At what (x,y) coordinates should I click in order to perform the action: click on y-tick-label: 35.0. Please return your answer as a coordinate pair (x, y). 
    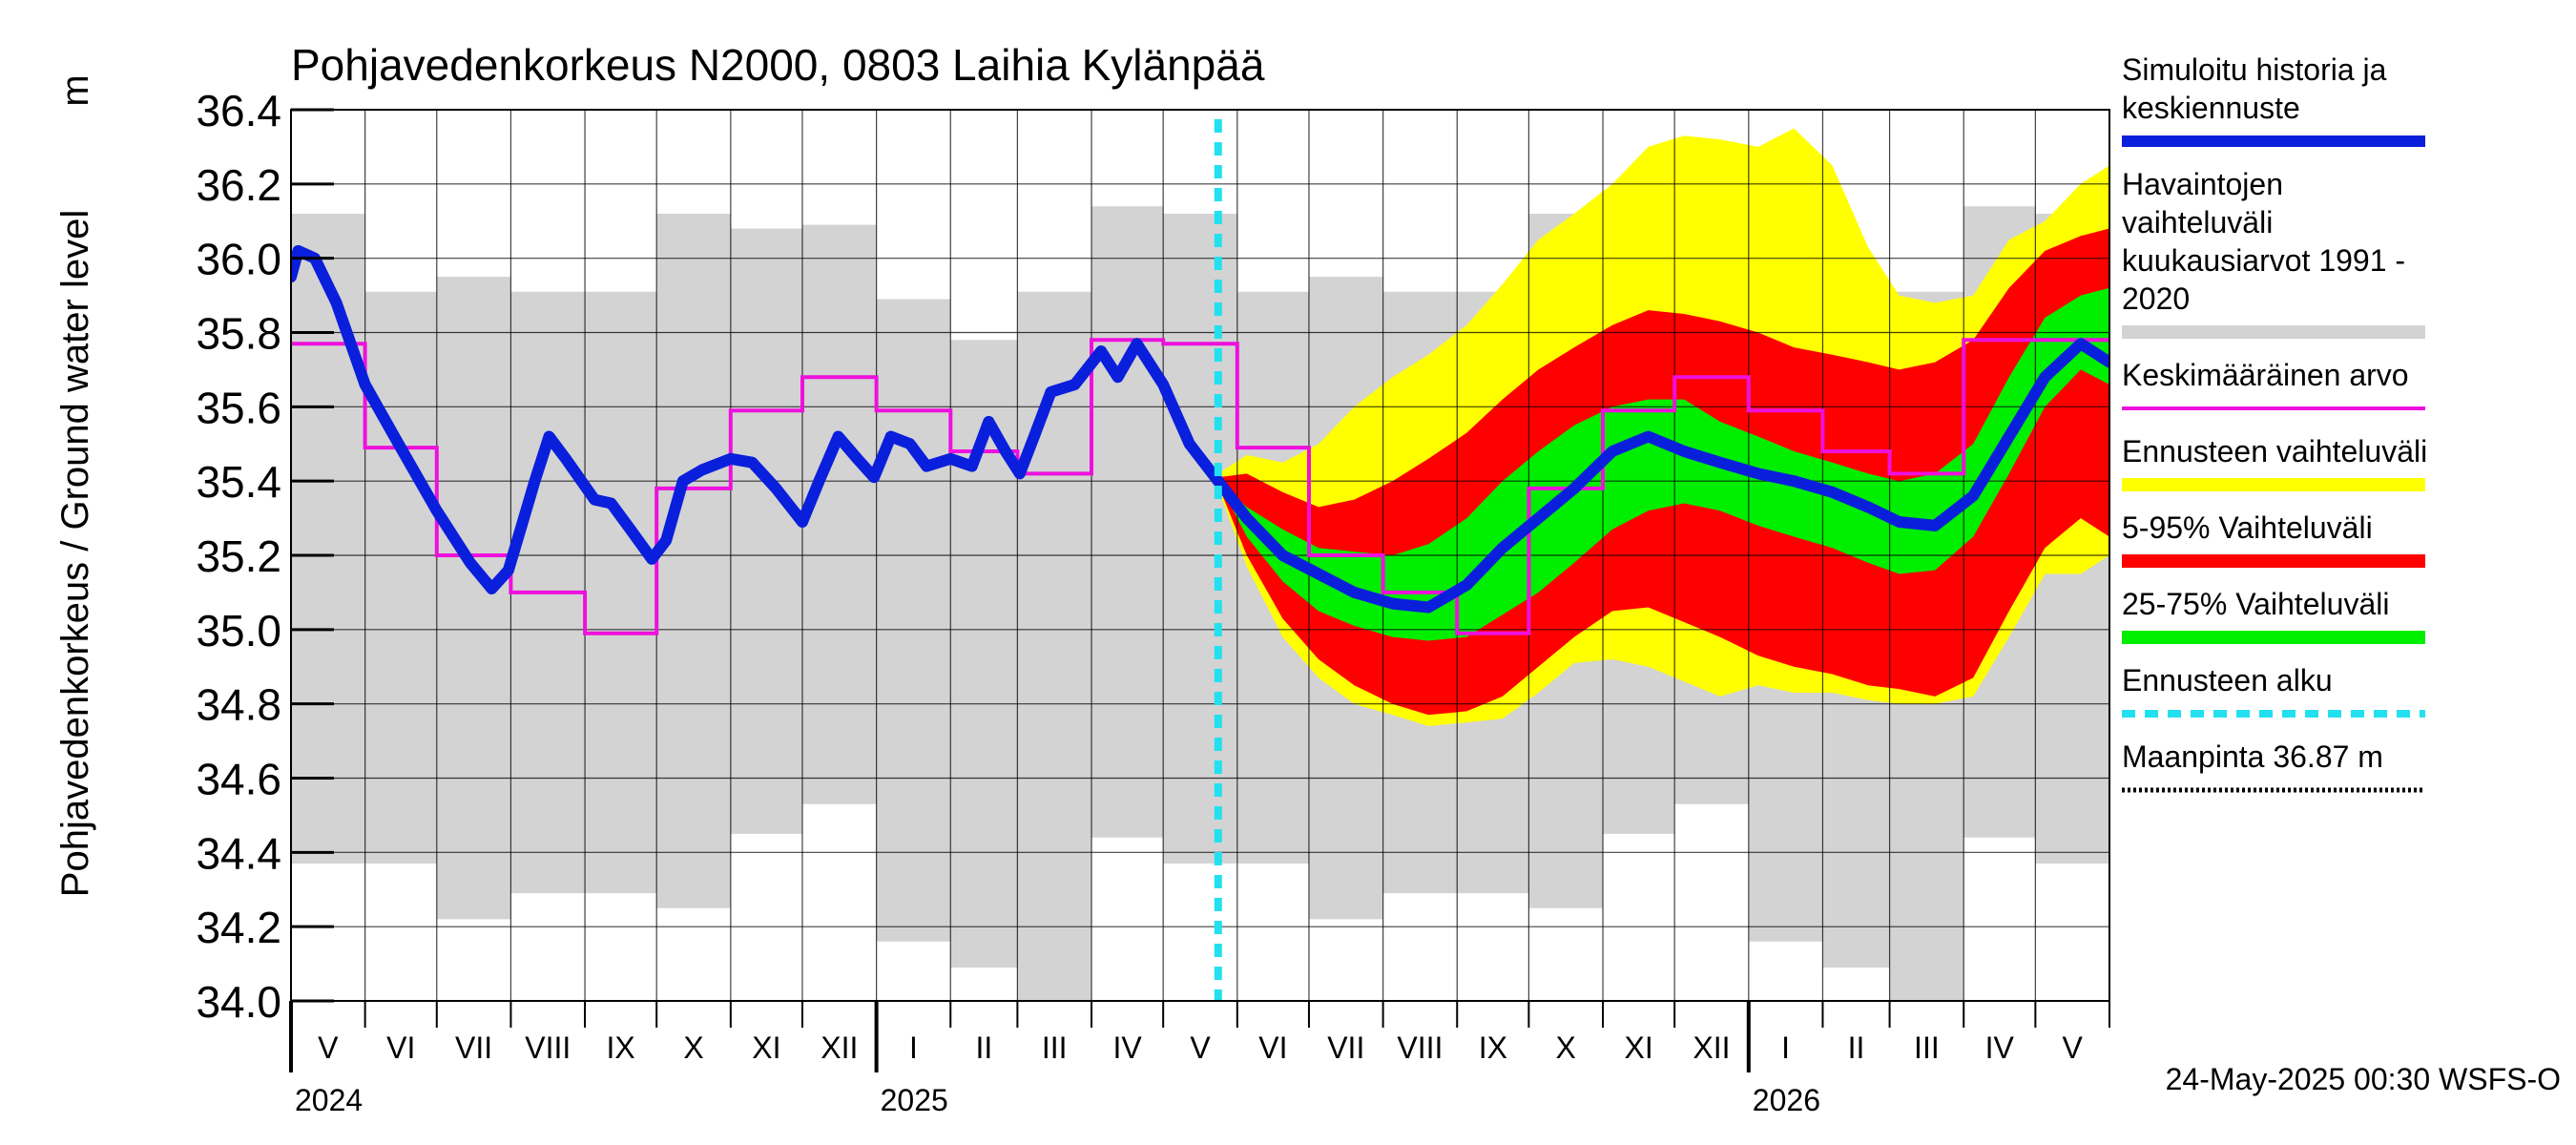
    Looking at the image, I should click on (238, 631).